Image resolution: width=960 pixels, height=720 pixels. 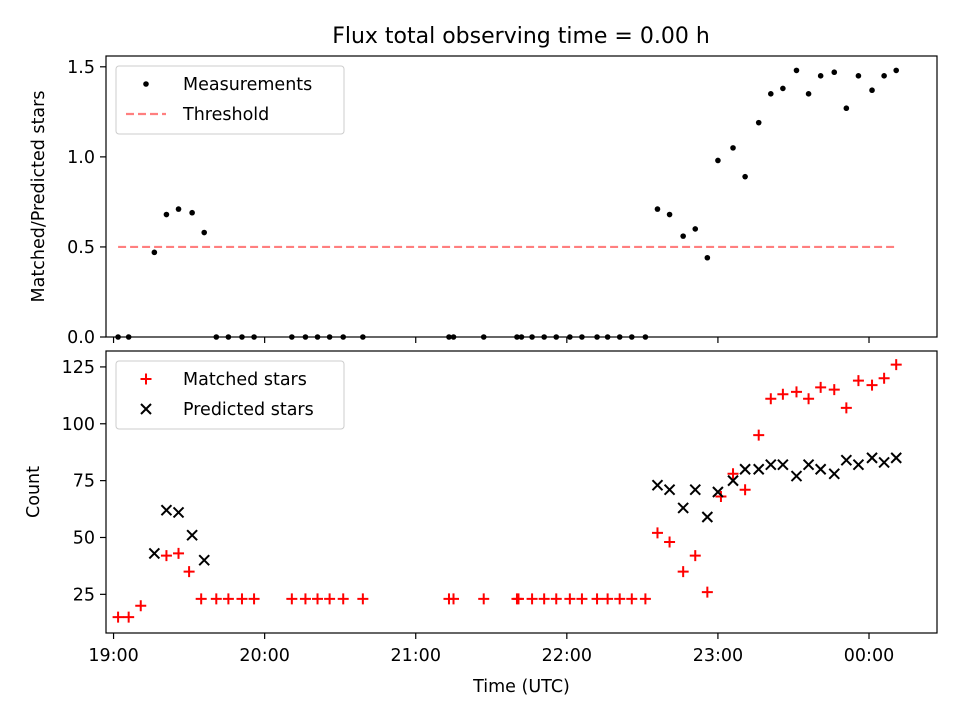 I want to click on y-axis-label: Count, so click(x=34, y=492).